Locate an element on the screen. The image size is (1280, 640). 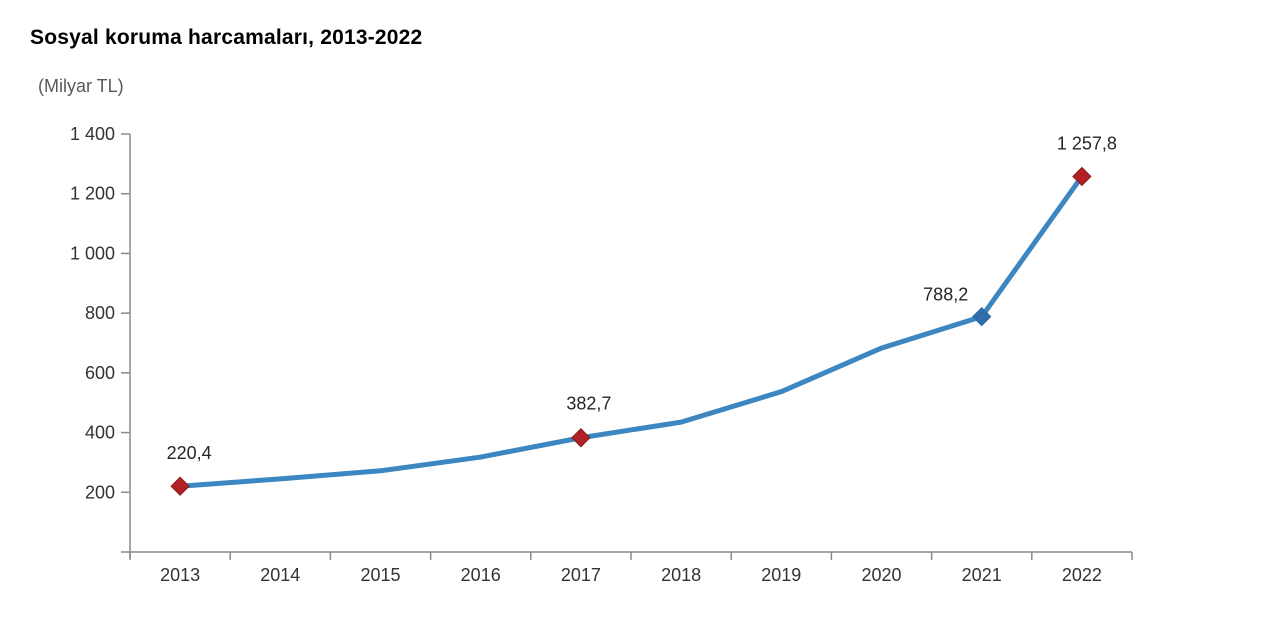
data-label-2021: 788,2 is located at coordinates (945, 295).